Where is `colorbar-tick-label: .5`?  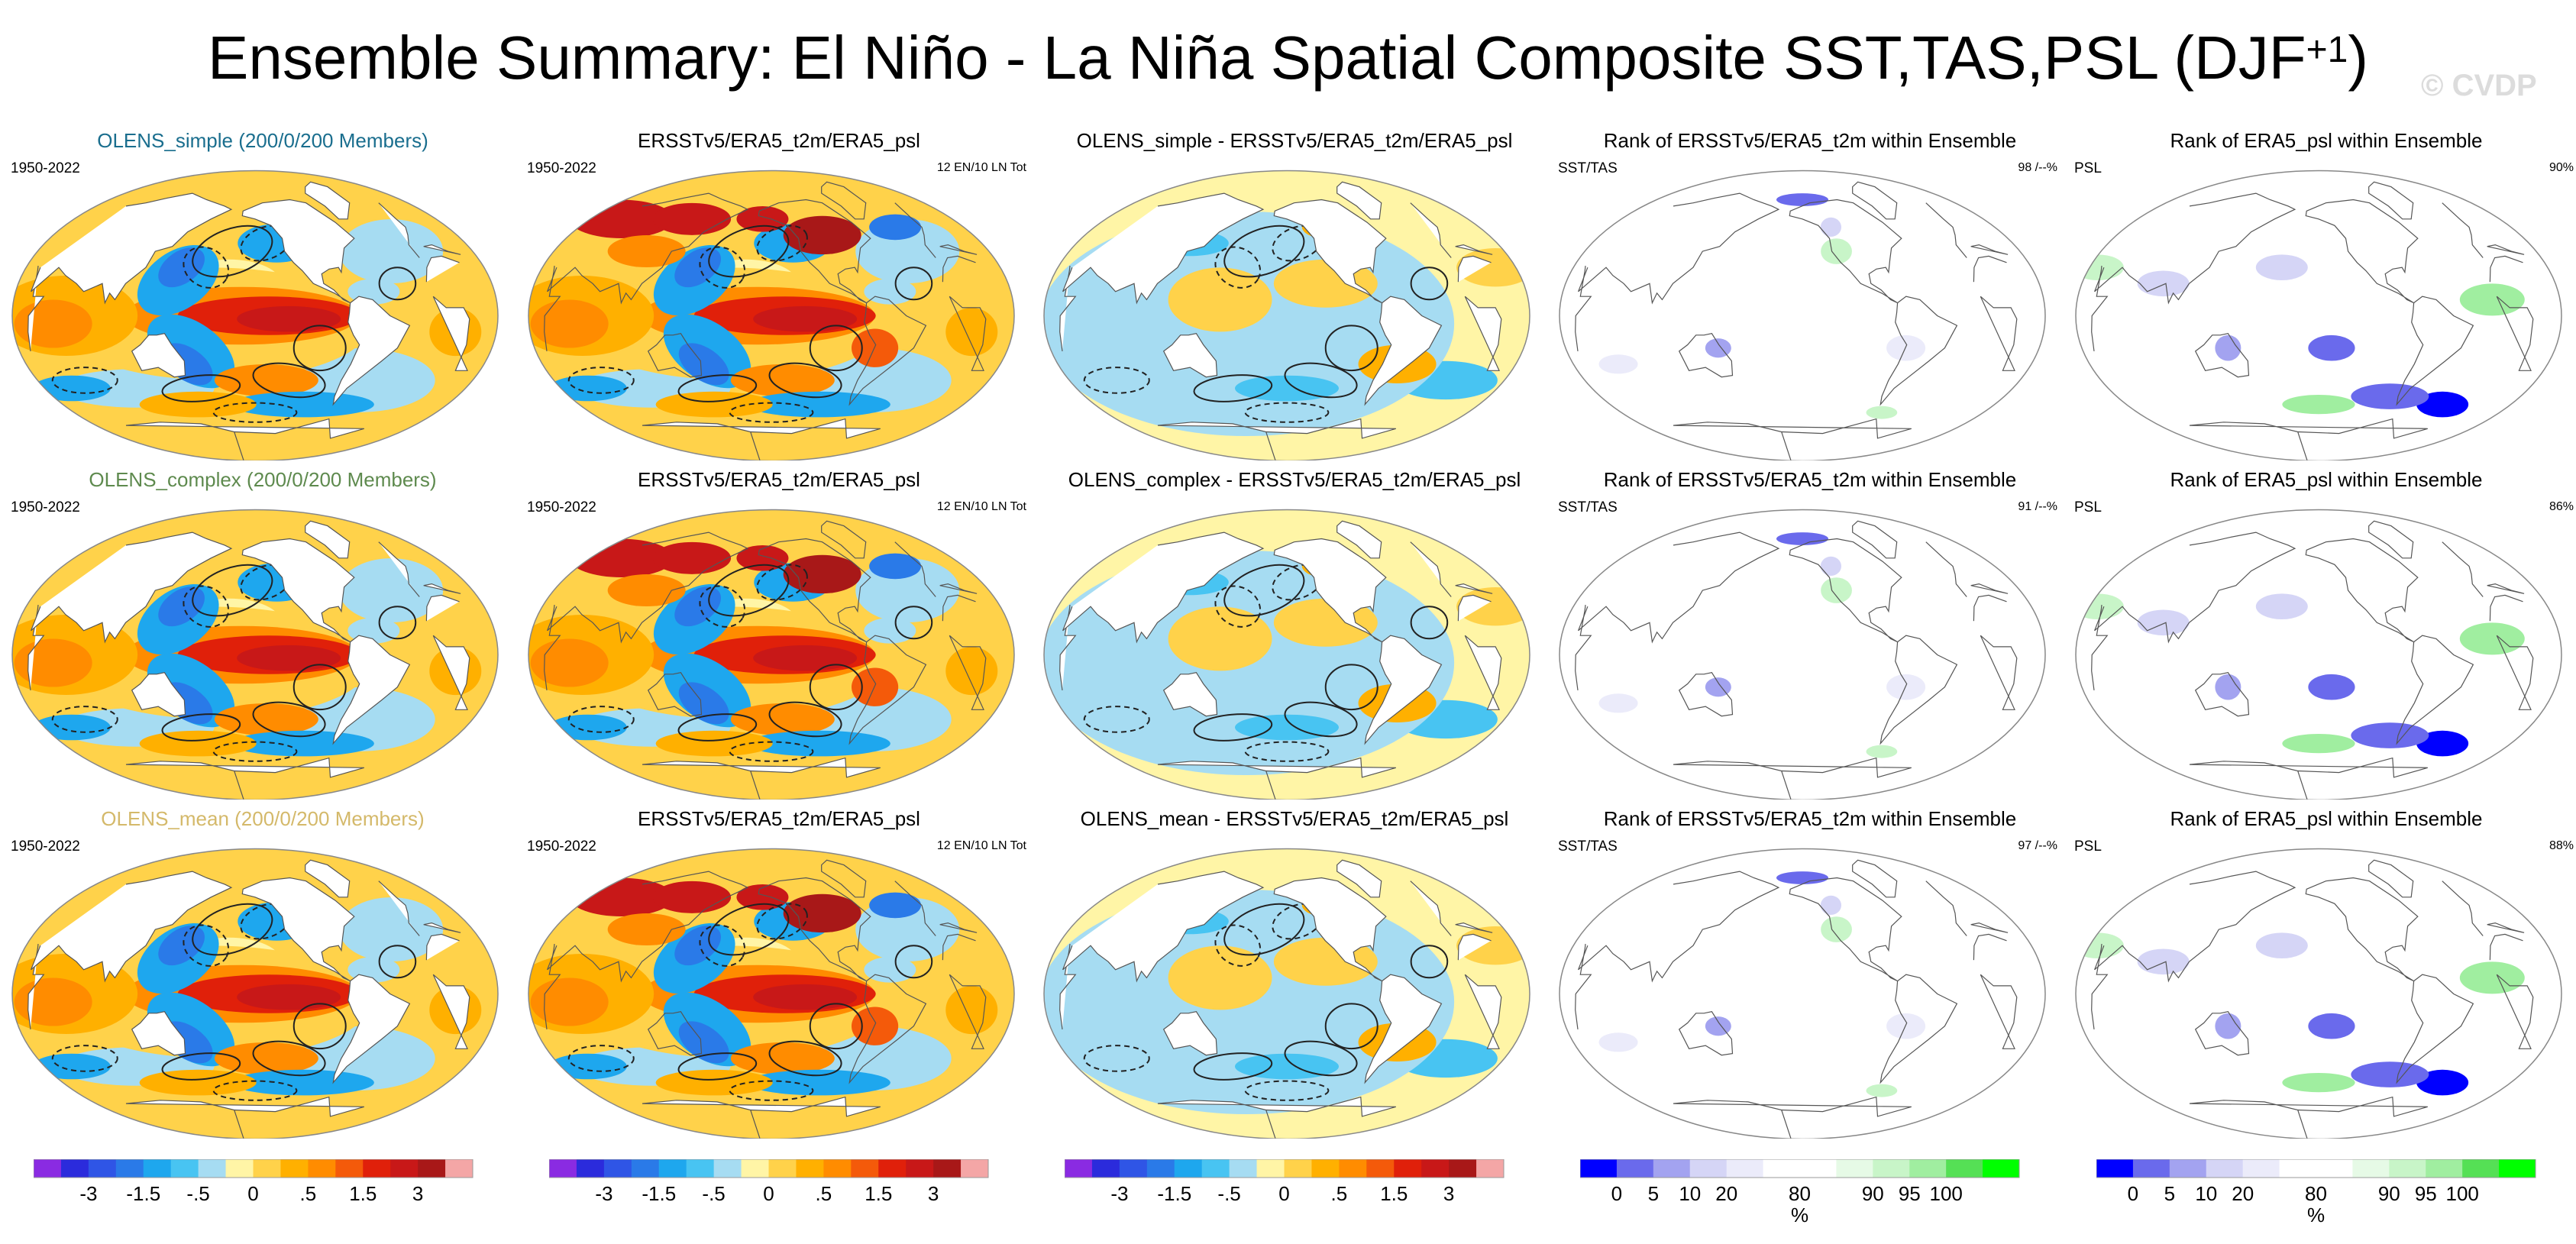
colorbar-tick-label: .5 is located at coordinates (1339, 1193).